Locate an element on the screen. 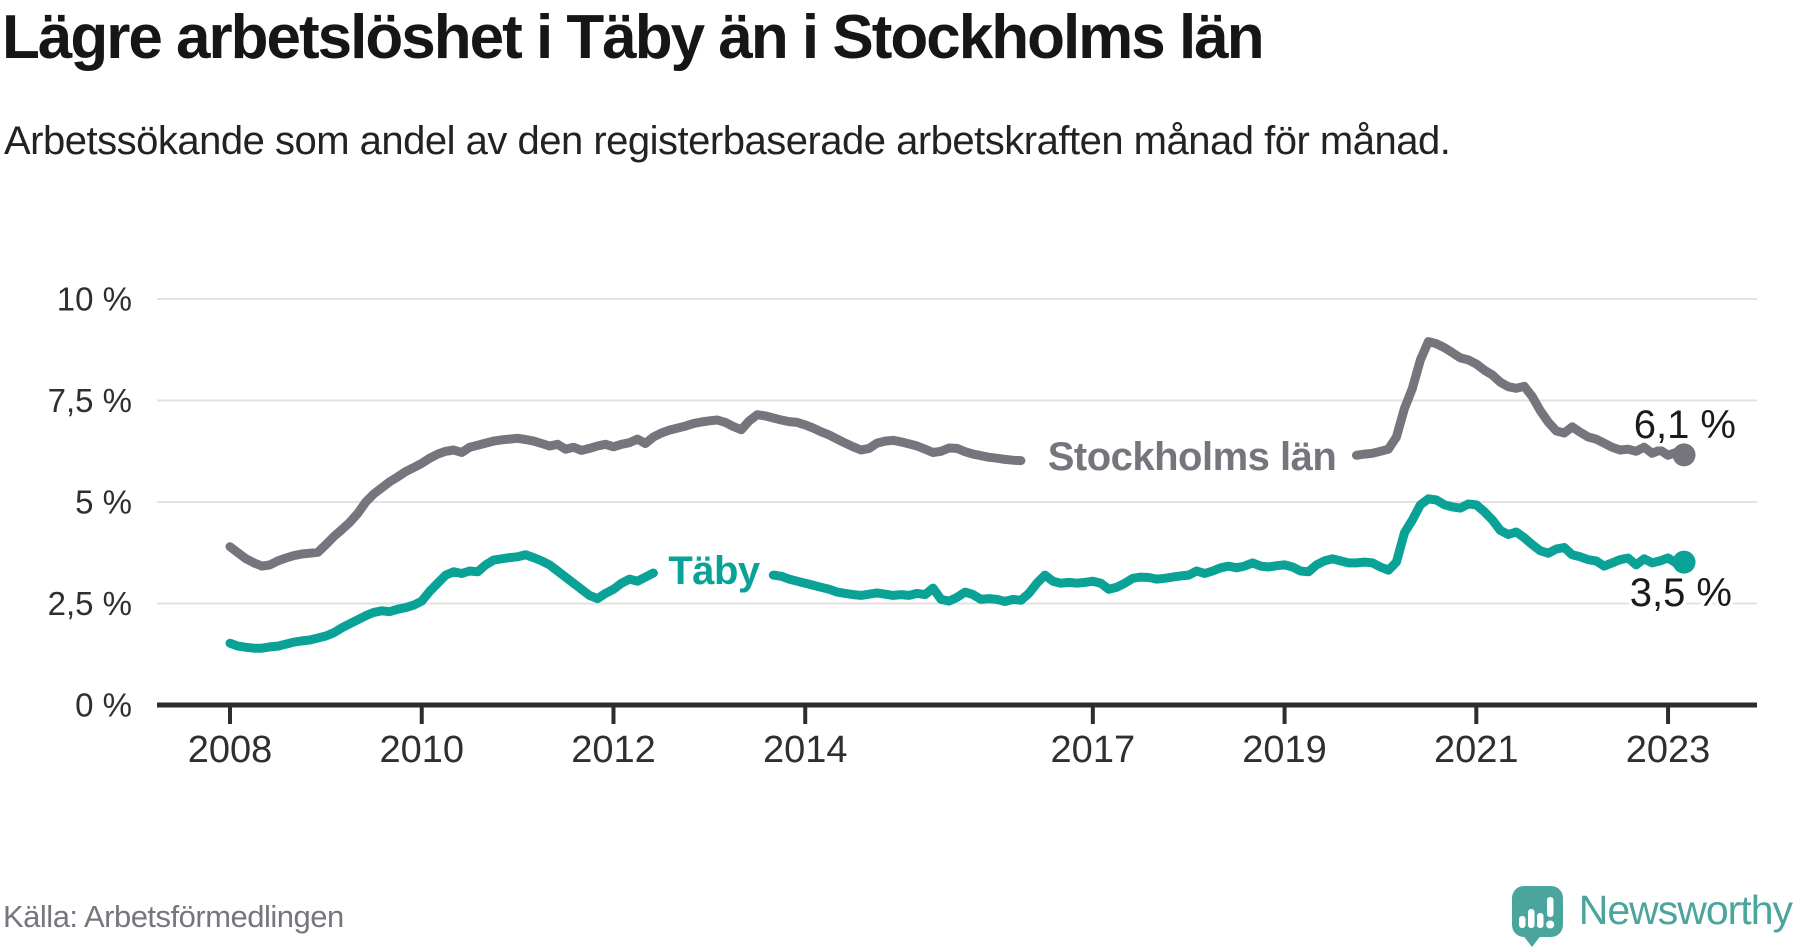  y-axis-tick-label: 7,5 % is located at coordinates (90, 400).